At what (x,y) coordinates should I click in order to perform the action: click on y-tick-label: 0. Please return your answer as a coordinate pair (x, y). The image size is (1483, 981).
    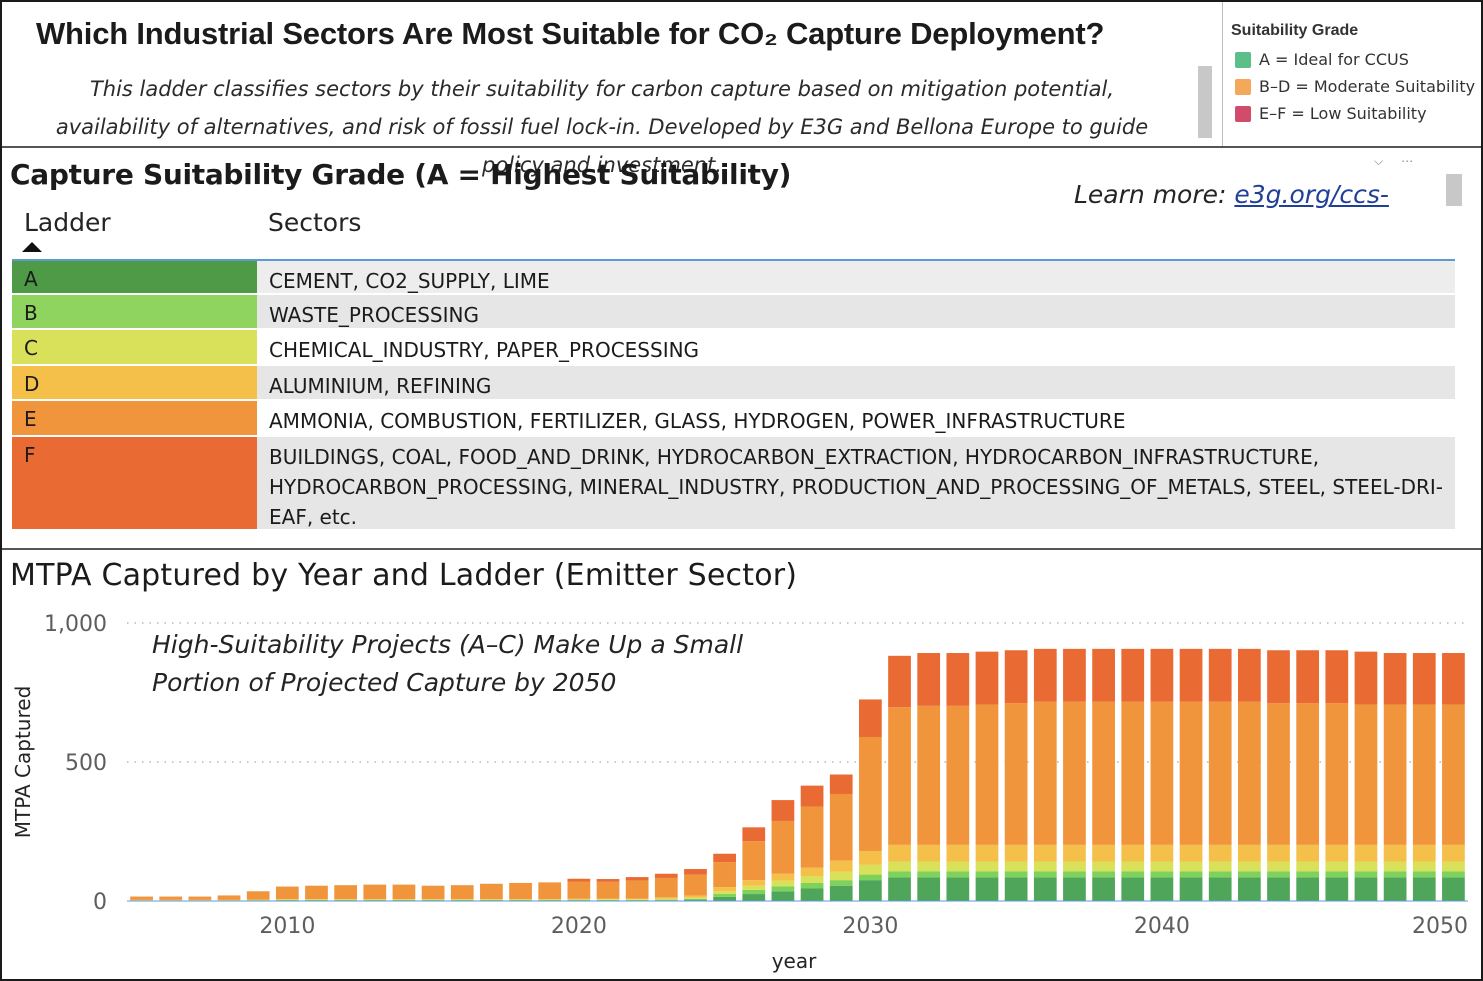
    Looking at the image, I should click on (100, 902).